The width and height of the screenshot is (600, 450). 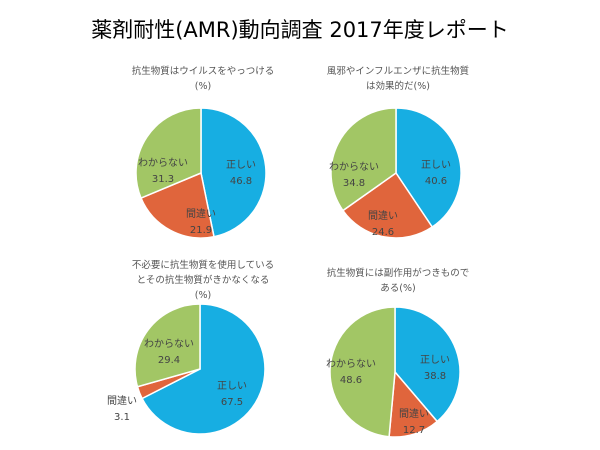 What do you see at coordinates (398, 71) in the screenshot?
I see `chart-title-line: 風邪やインフルエンザに抗生物質` at bounding box center [398, 71].